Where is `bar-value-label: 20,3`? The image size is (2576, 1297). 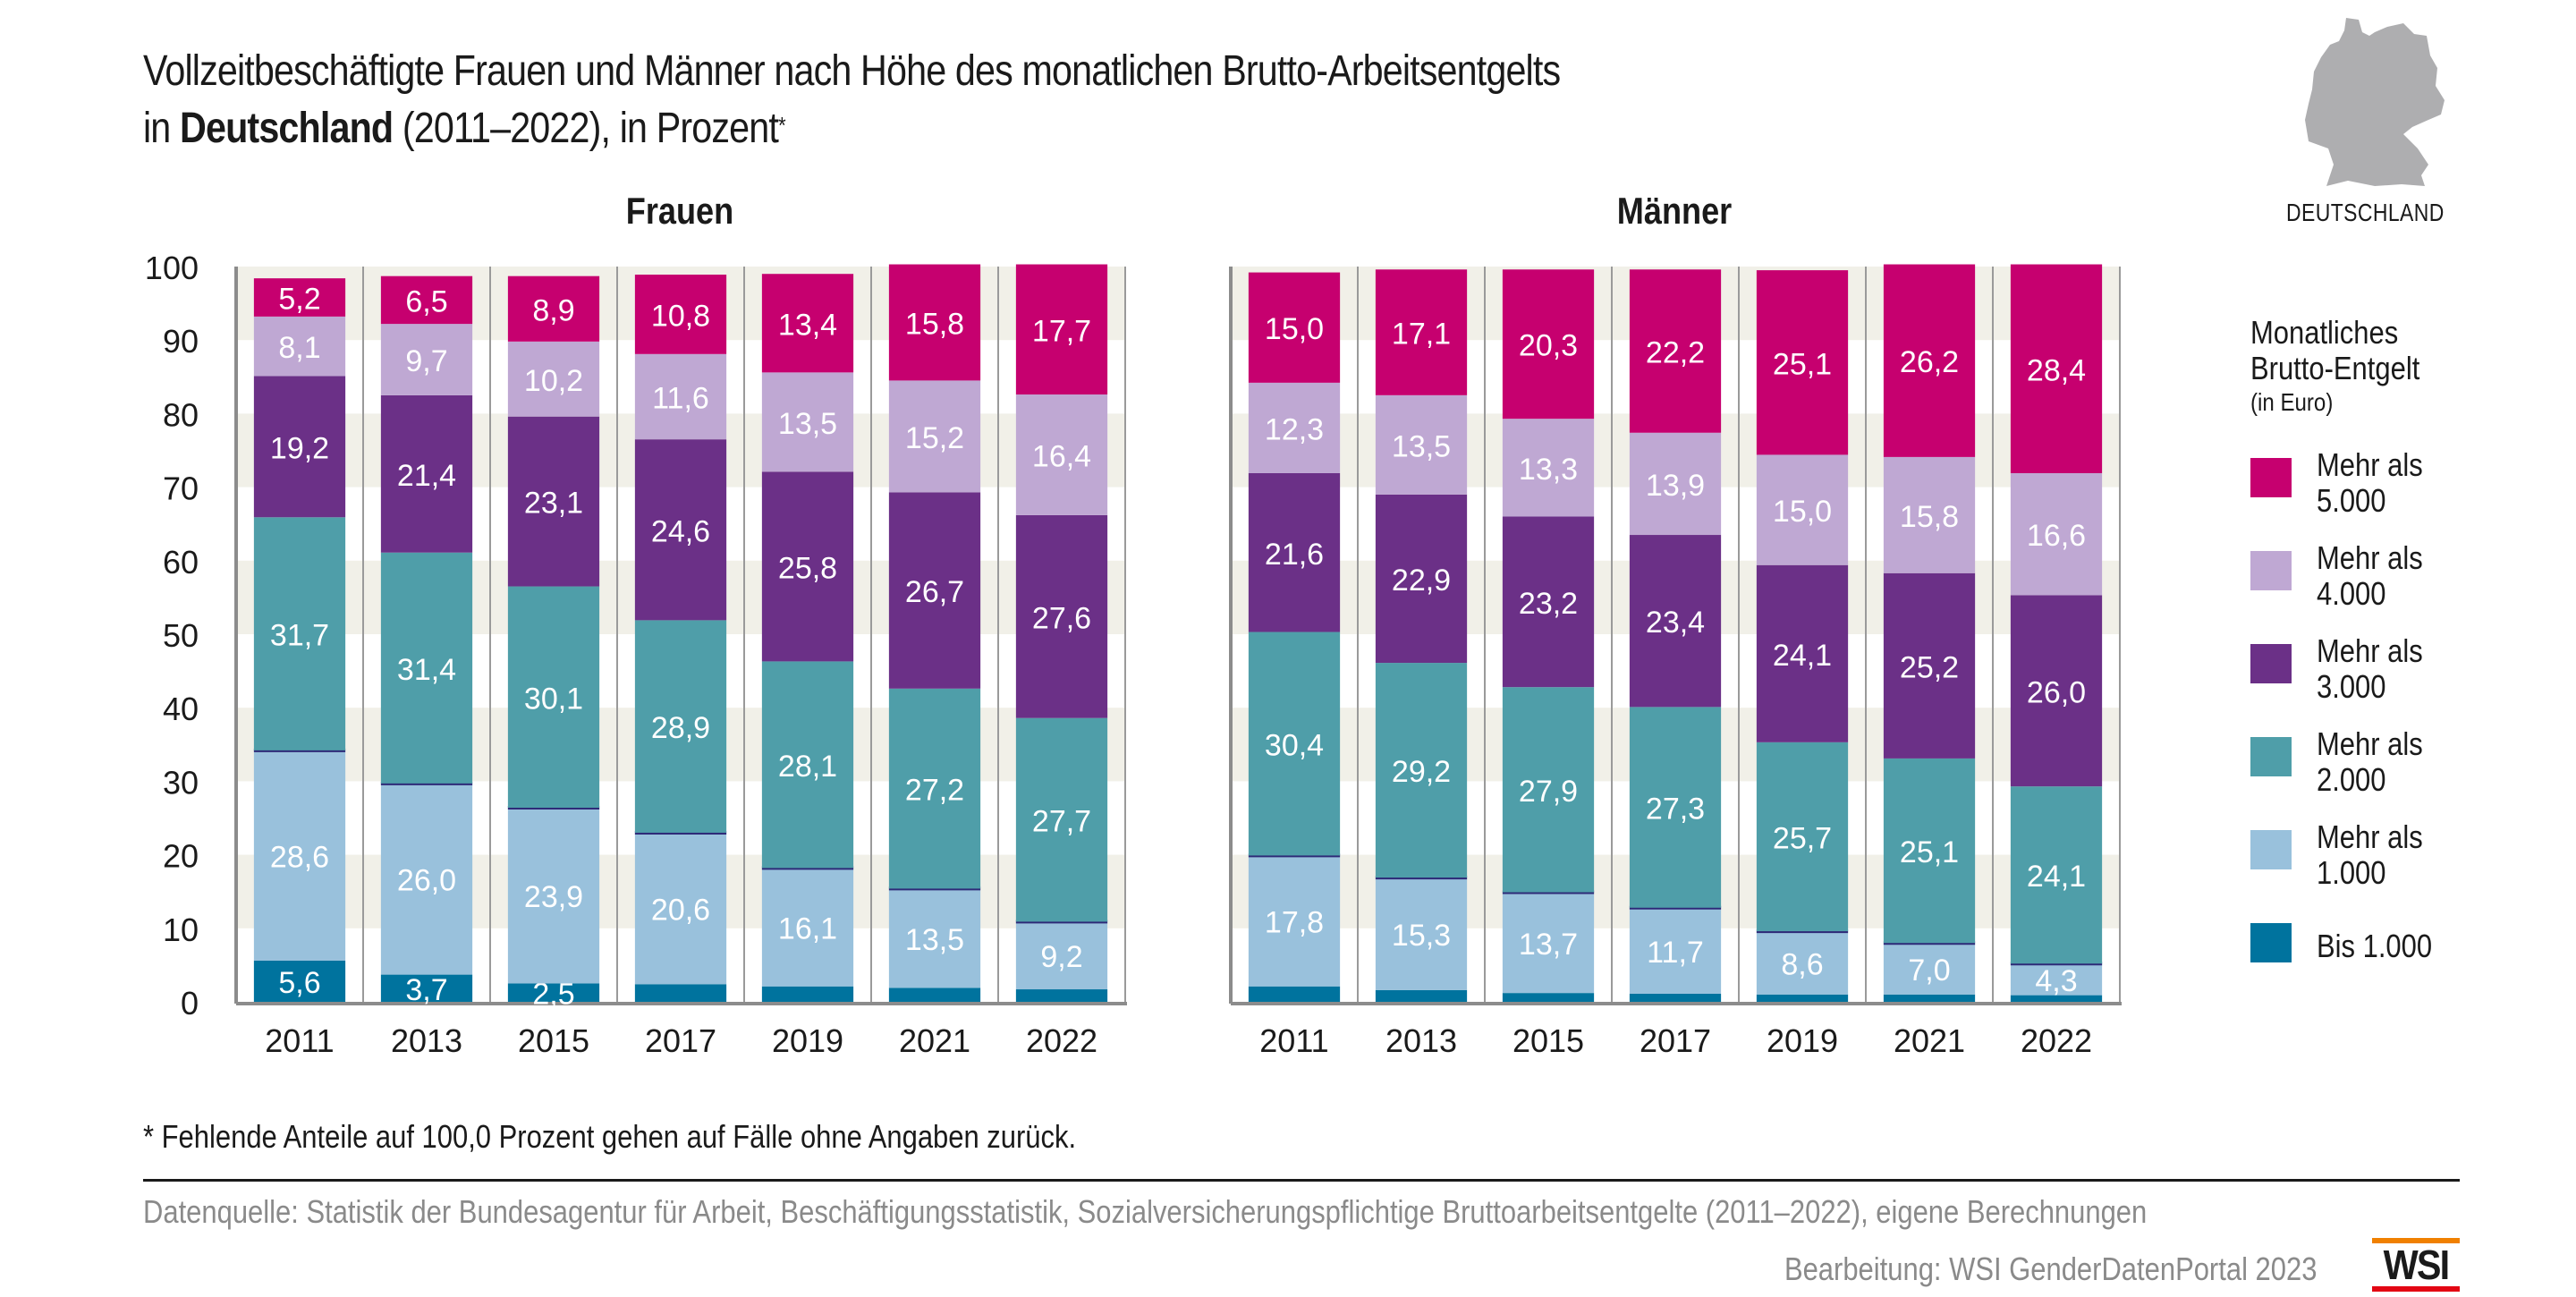 bar-value-label: 20,3 is located at coordinates (1548, 346).